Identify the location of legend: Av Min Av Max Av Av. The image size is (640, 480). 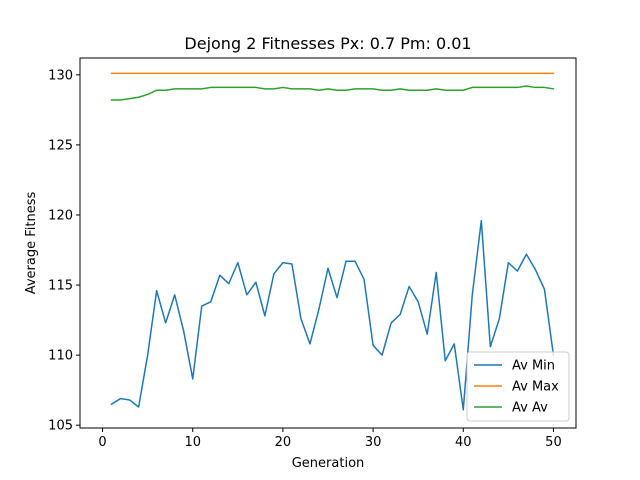
(518, 386).